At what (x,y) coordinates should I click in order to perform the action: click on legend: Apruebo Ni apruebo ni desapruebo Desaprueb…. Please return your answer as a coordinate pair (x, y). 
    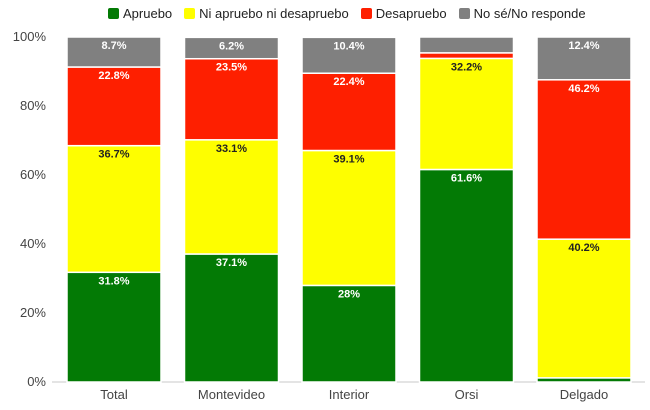
    Looking at the image, I should click on (347, 13).